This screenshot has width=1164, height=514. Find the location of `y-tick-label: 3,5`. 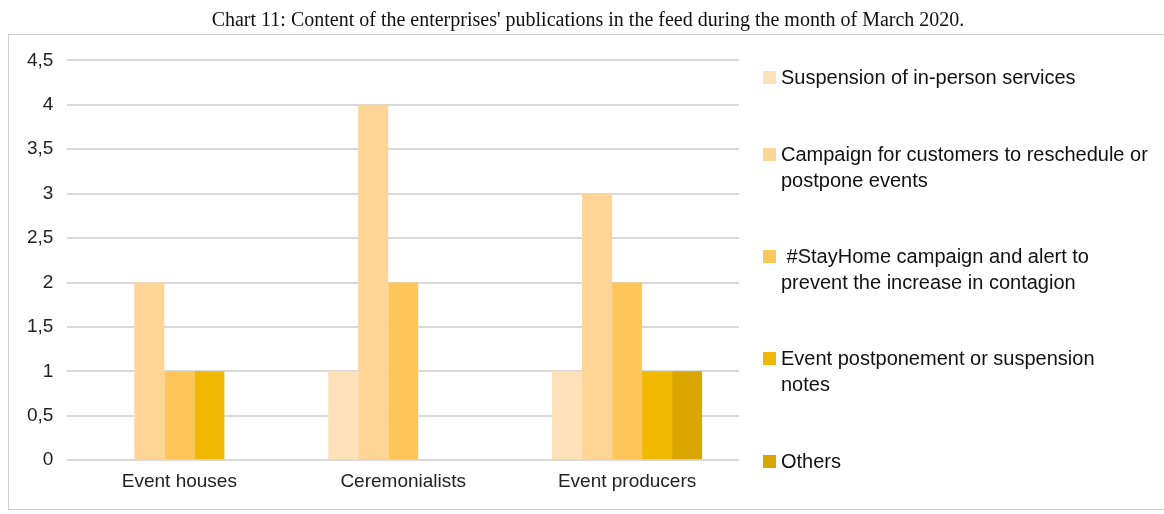

y-tick-label: 3,5 is located at coordinates (40, 148).